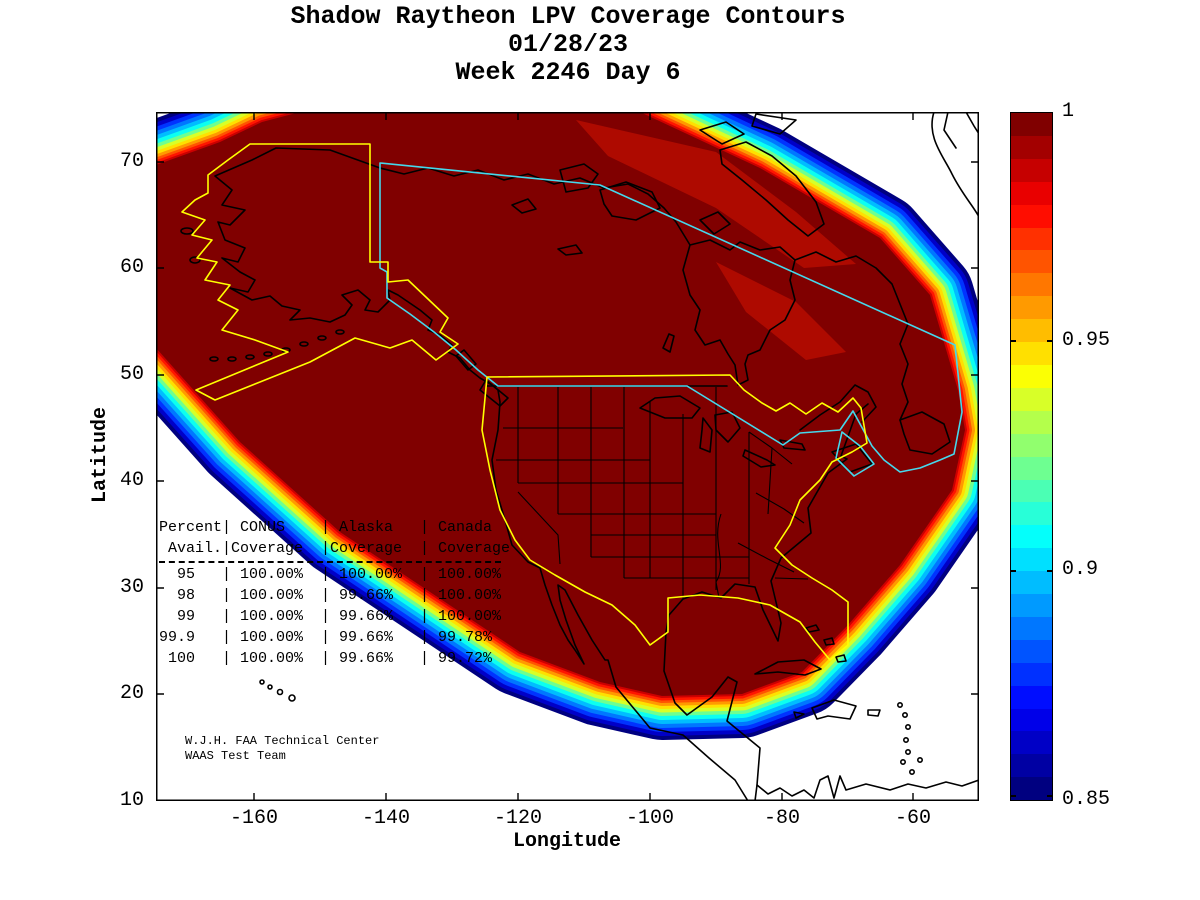 This screenshot has height=900, width=1200. Describe the element at coordinates (874, 713) in the screenshot. I see `island-puerto-rico` at that location.